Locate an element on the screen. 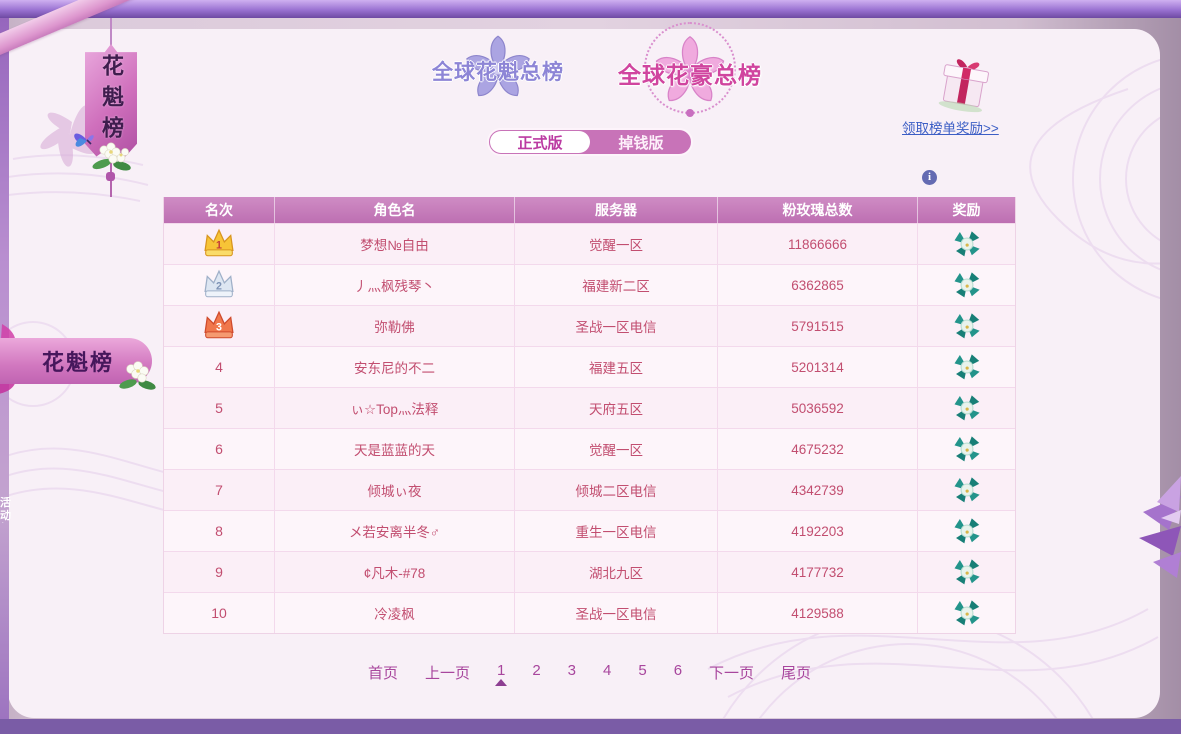  character-name: 倾城ぃ夜 is located at coordinates (395, 490).